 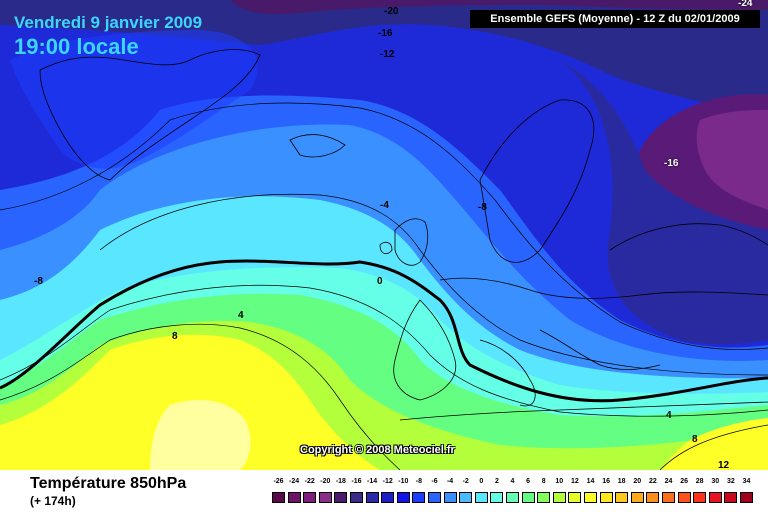 I want to click on legend-label: 0, so click(x=481, y=481).